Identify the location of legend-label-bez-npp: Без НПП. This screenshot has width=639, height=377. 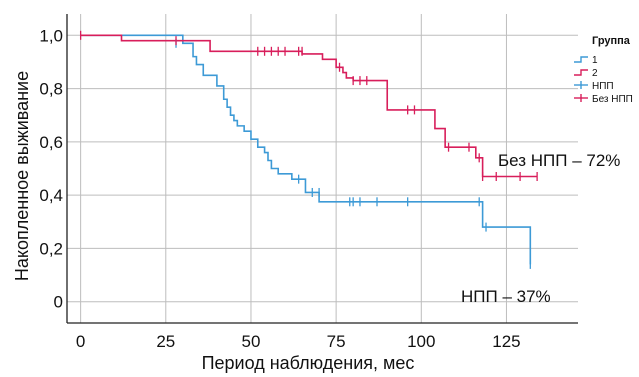
(612, 99).